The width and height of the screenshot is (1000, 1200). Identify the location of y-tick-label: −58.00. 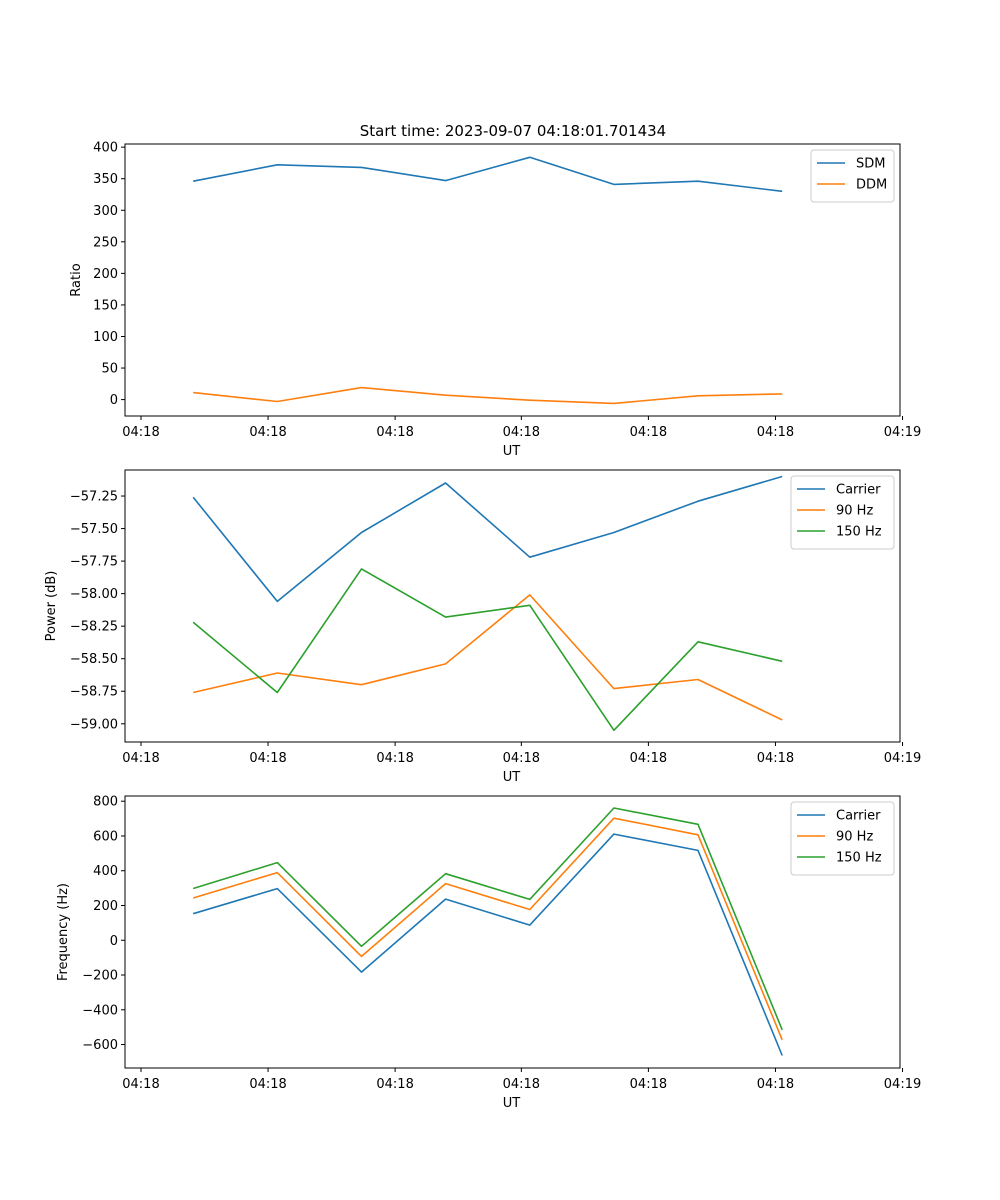
(94, 594).